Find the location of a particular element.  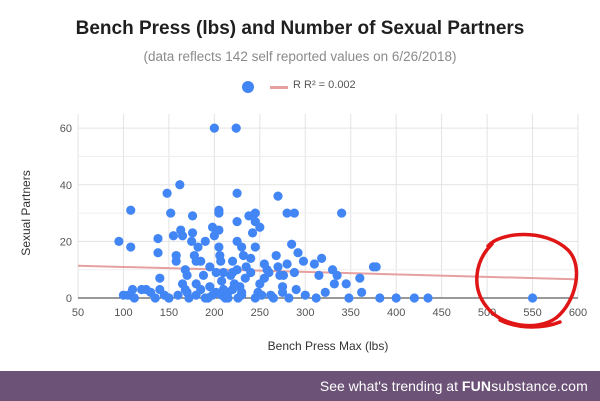

footer-trending-text: See what's trending at FUNsubstance.com is located at coordinates (454, 386).